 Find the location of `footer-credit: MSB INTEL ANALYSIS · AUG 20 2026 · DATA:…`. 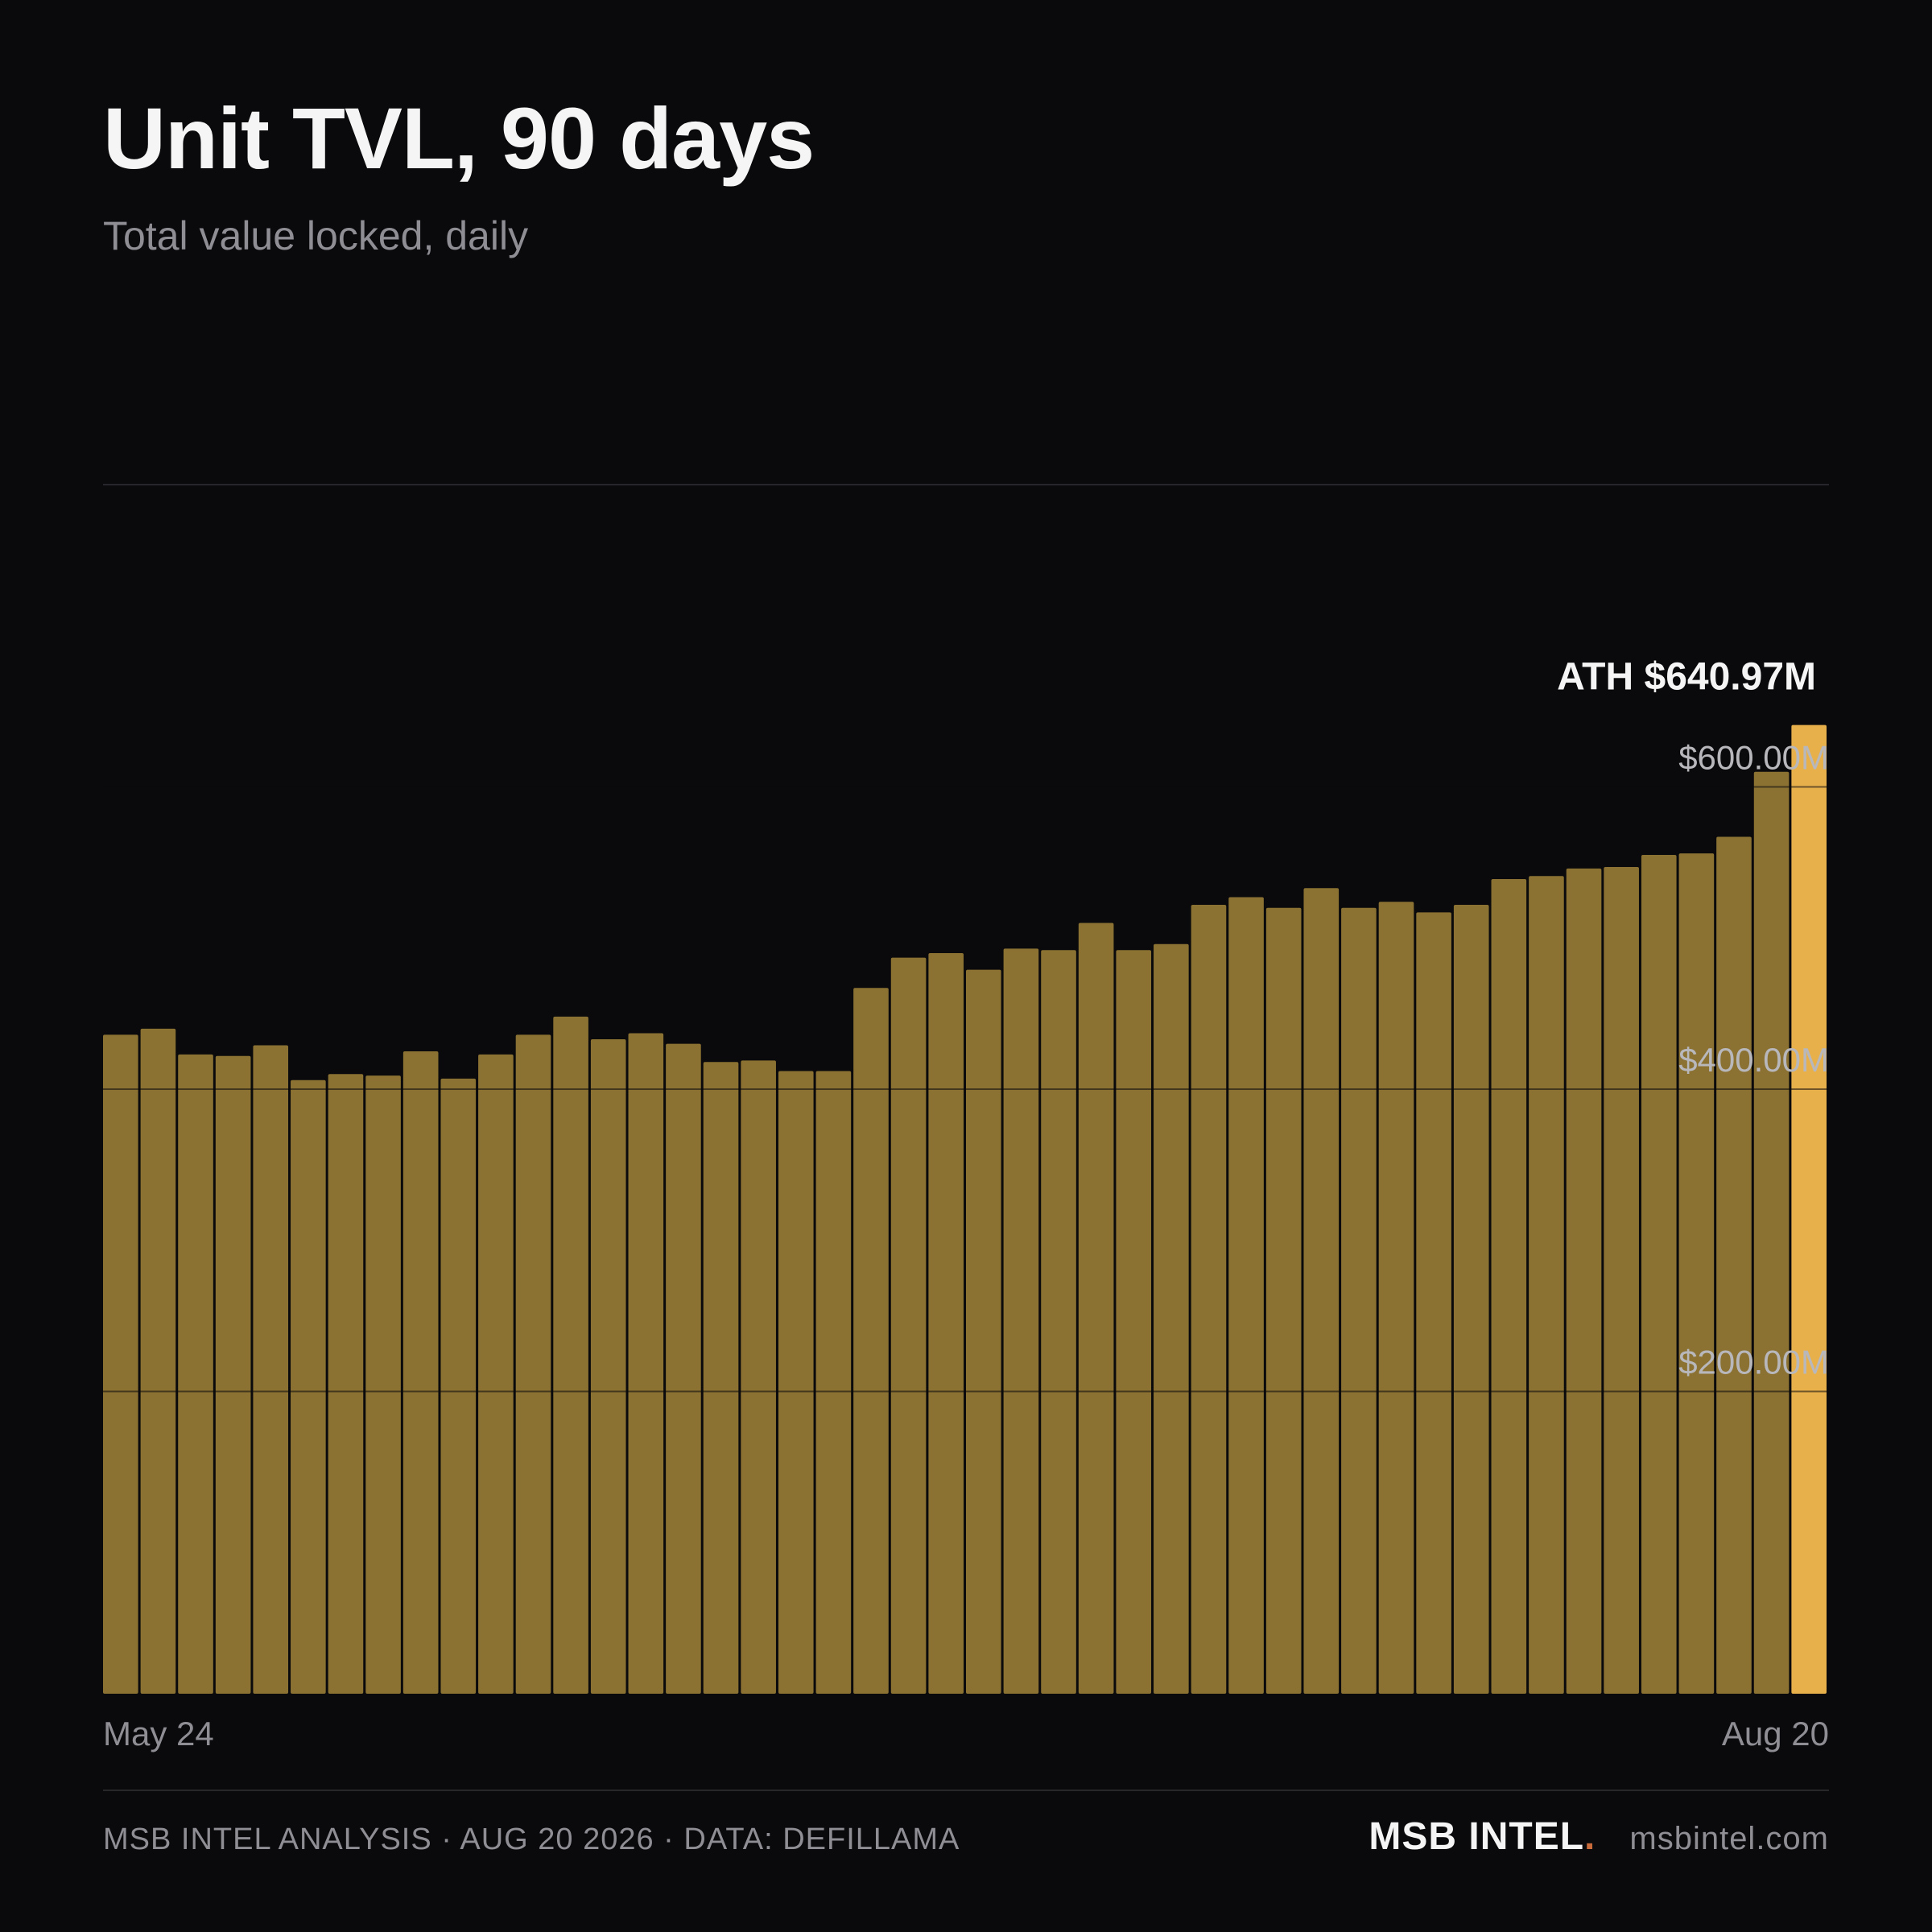

footer-credit: MSB INTEL ANALYSIS · AUG 20 2026 · DATA:… is located at coordinates (531, 1839).